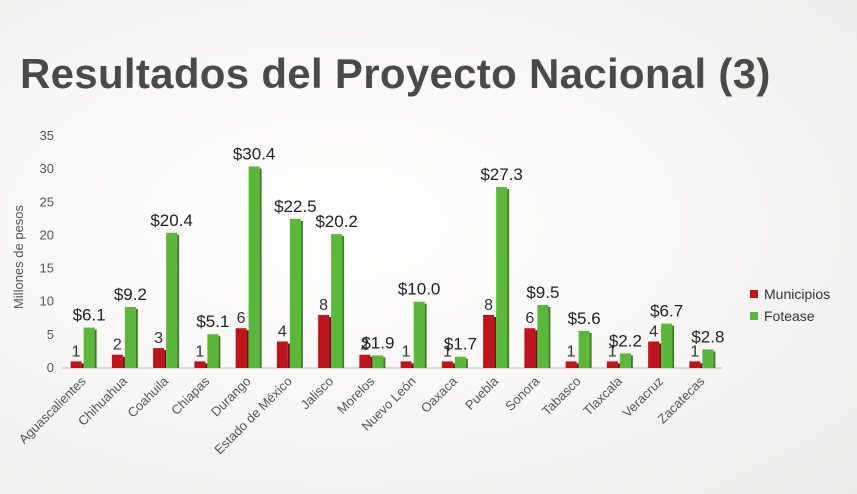 The image size is (857, 494). I want to click on data-label-fotease: $10.0, so click(419, 289).